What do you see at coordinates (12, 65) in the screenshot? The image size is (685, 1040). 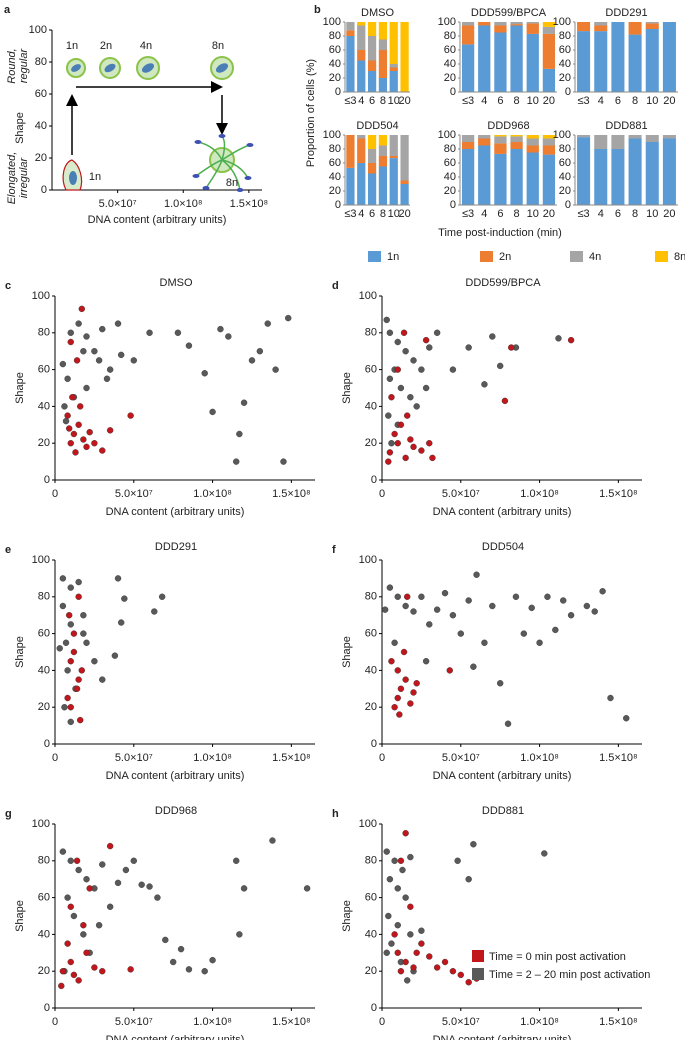 I see `y-annotation: Round,` at bounding box center [12, 65].